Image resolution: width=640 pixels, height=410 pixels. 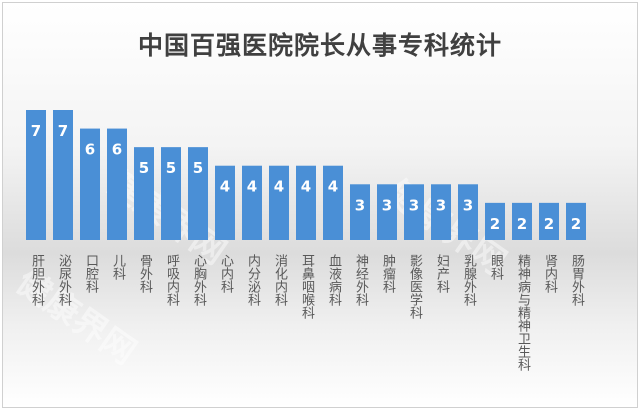 What do you see at coordinates (333, 280) in the screenshot?
I see `category-label: 血液病科` at bounding box center [333, 280].